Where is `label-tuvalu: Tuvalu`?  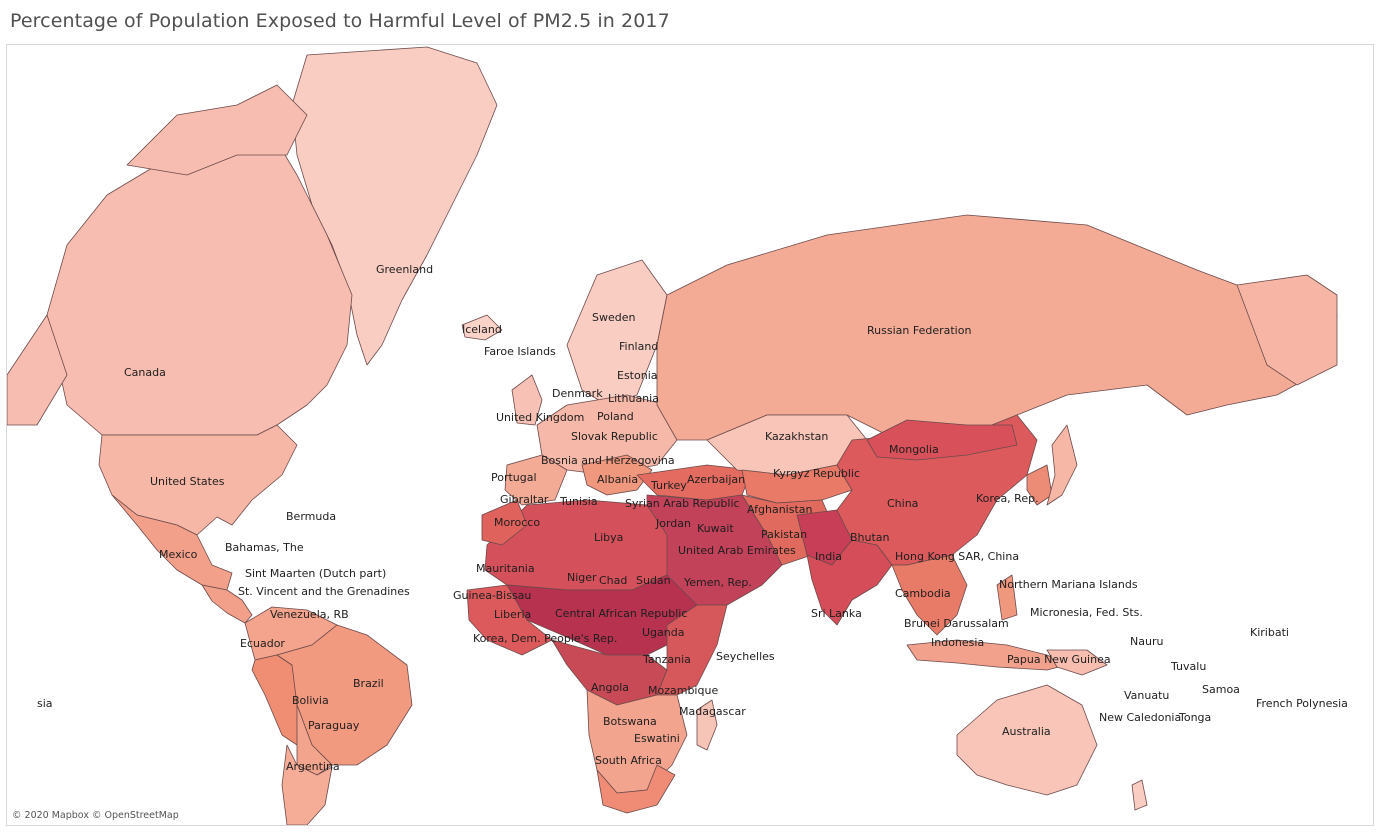 label-tuvalu: Tuvalu is located at coordinates (1189, 666).